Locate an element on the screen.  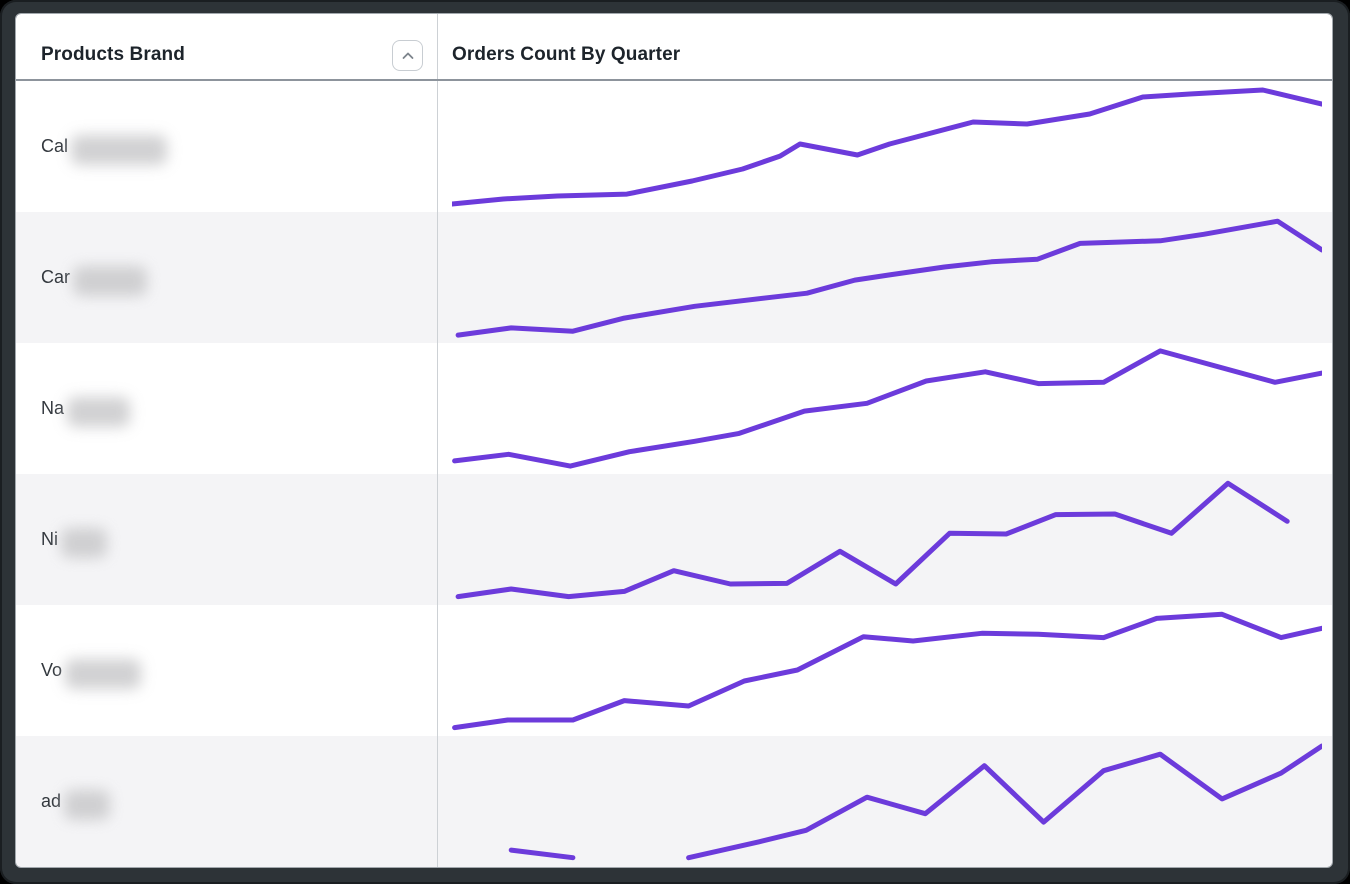
column-header-products-brand: Products Brand is located at coordinates (113, 54).